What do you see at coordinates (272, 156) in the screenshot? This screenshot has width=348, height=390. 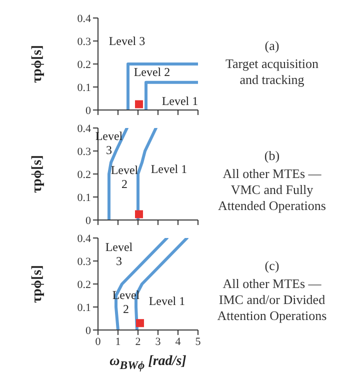 I see `text: (b)` at bounding box center [272, 156].